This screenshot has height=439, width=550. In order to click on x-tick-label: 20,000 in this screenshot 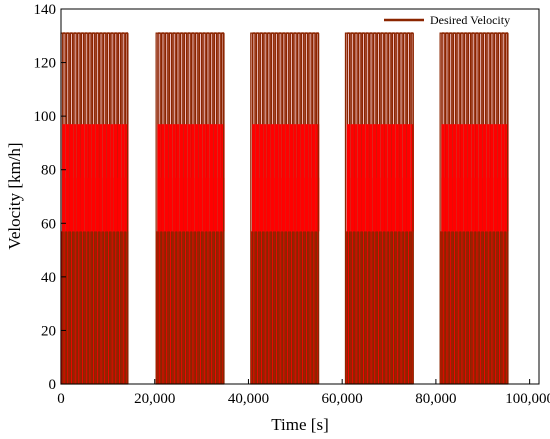, I will do `click(154, 399)`.